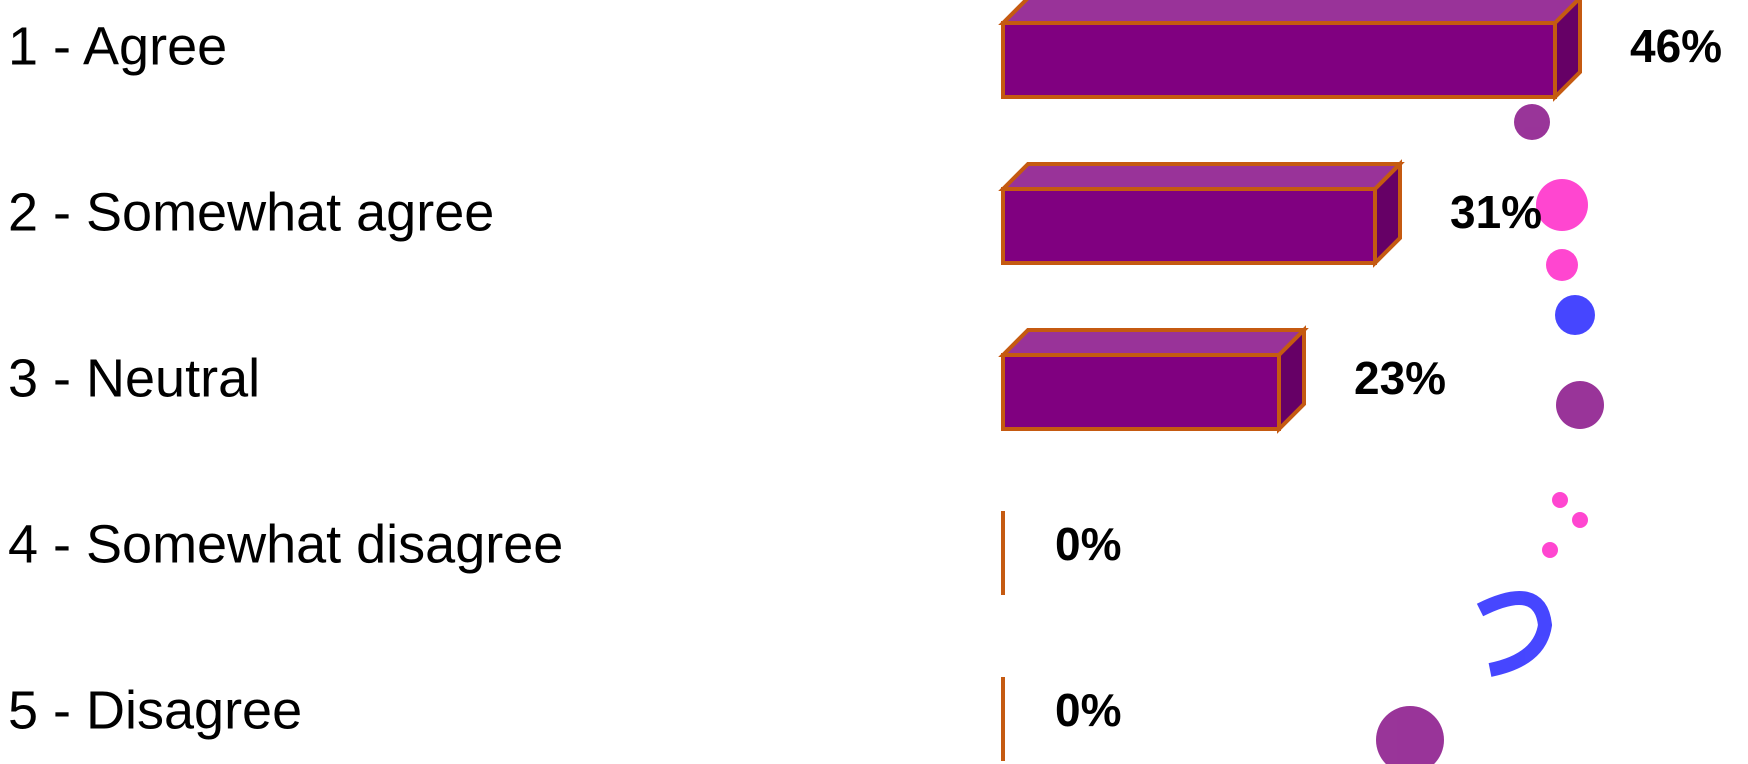 The image size is (1748, 764). I want to click on value-label: 23%, so click(1400, 378).